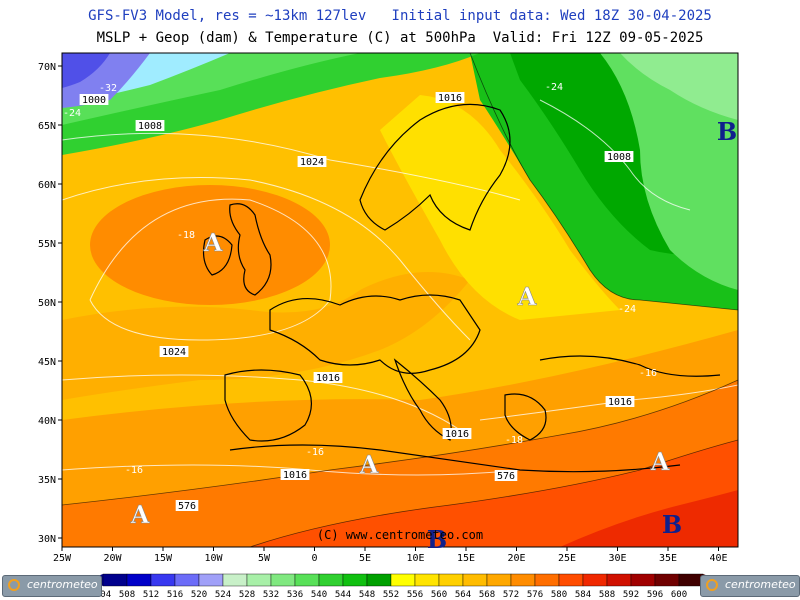 Image resolution: width=800 pixels, height=600 pixels. What do you see at coordinates (213, 558) in the screenshot?
I see `lon-tick-label: 10W` at bounding box center [213, 558].